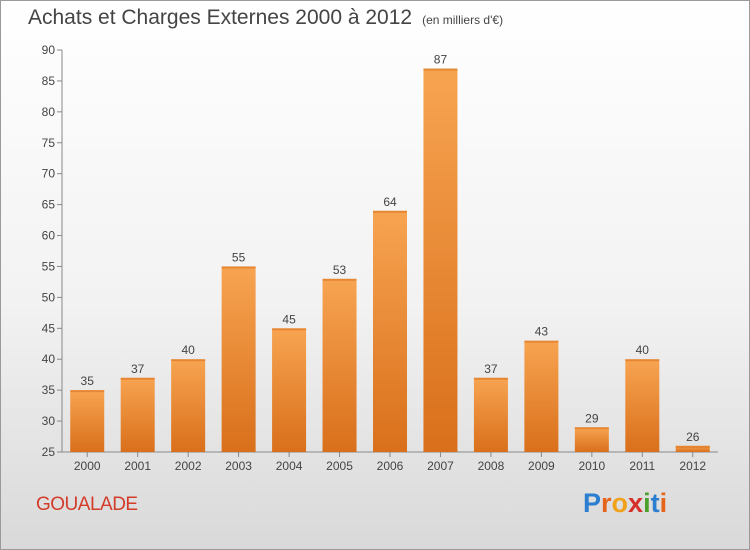  What do you see at coordinates (49, 205) in the screenshot?
I see `y-tick-label: 65` at bounding box center [49, 205].